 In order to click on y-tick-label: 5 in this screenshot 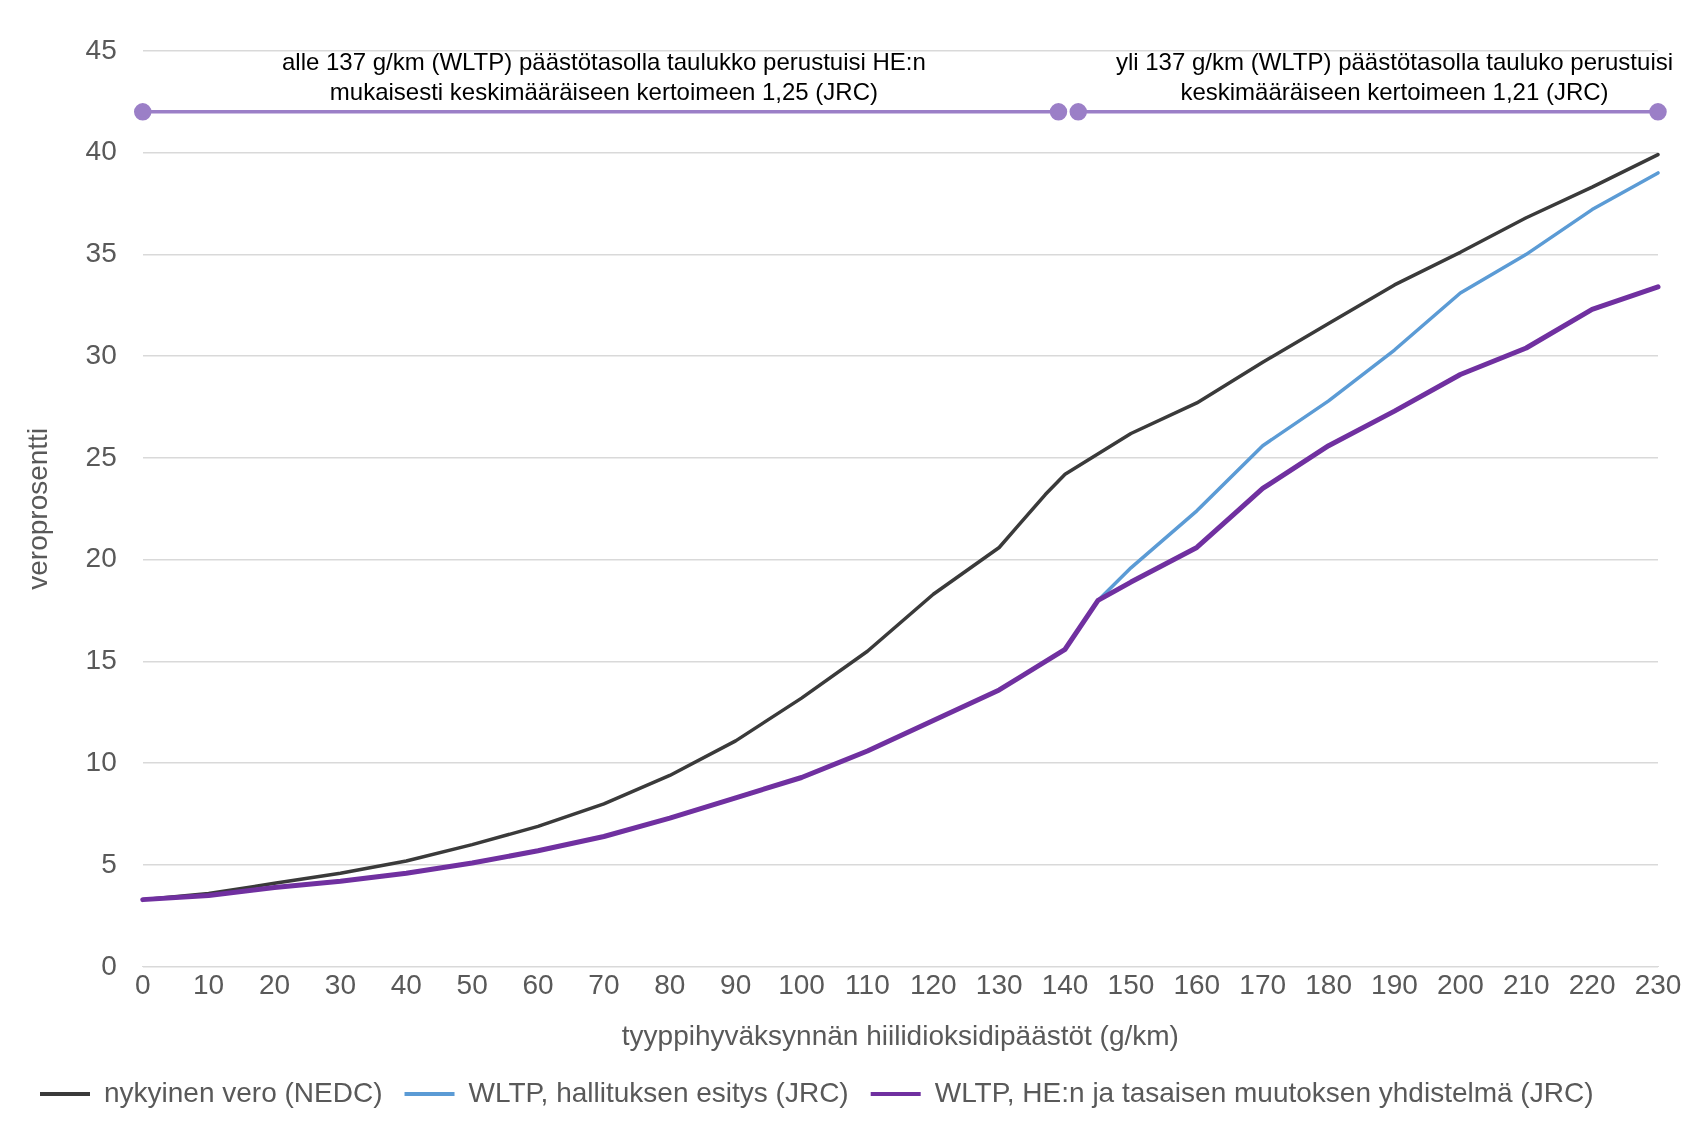, I will do `click(109, 863)`.